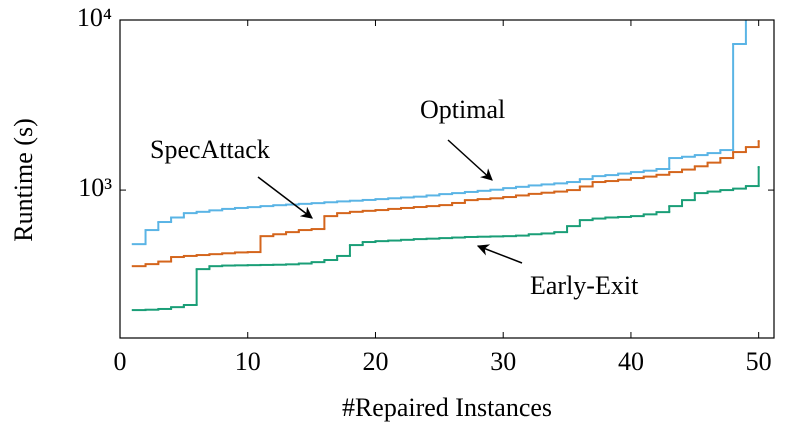 The width and height of the screenshot is (790, 435). Describe the element at coordinates (631, 361) in the screenshot. I see `x-tick-label: 40` at that location.